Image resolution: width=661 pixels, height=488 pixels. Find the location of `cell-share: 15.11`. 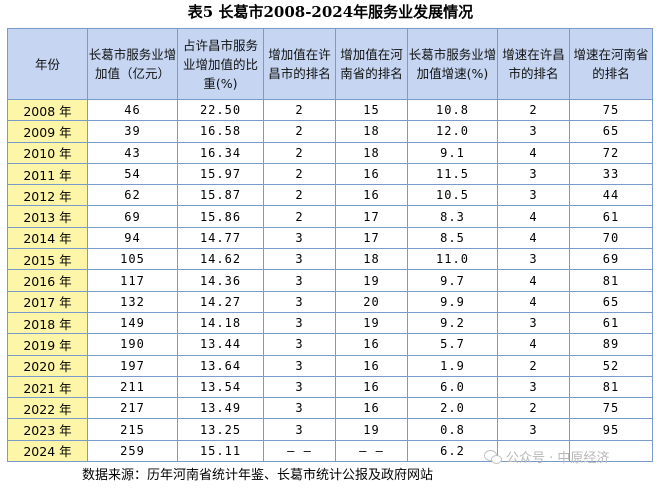

cell-share: 15.11 is located at coordinates (220, 451).